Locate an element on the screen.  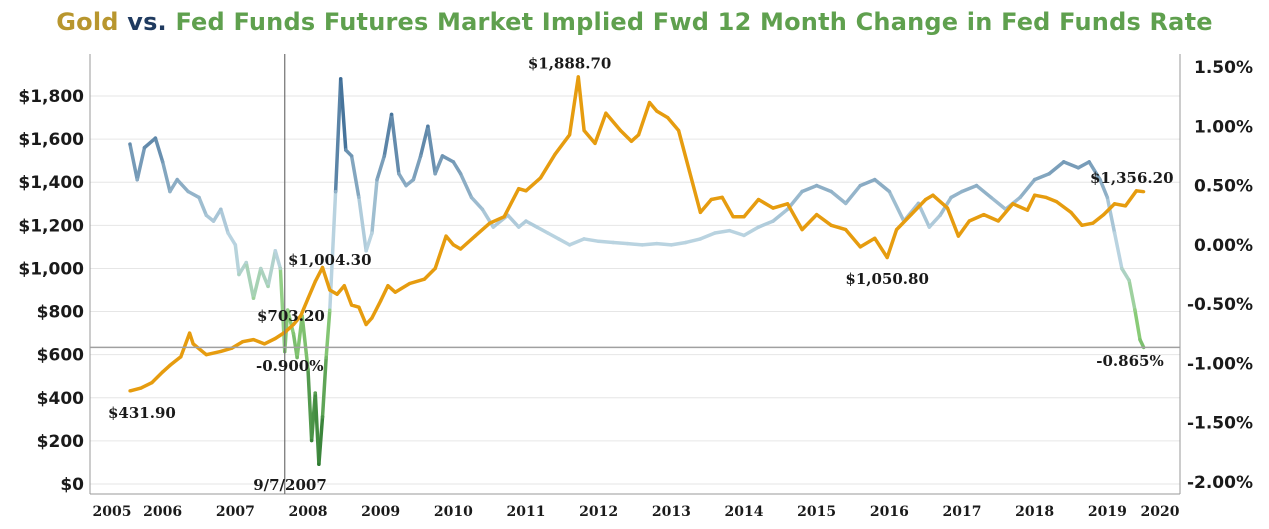
annotation-label: 9/7/2007 is located at coordinates (290, 485).